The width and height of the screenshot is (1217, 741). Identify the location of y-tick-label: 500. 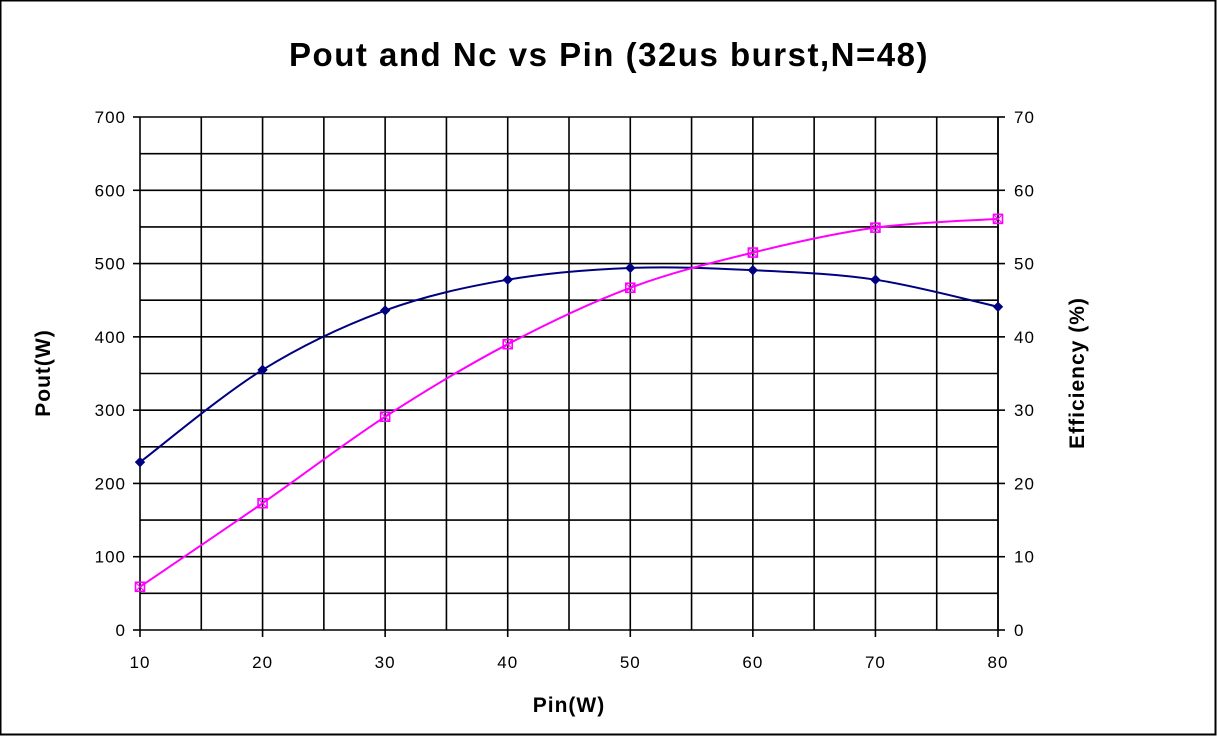
(110, 264).